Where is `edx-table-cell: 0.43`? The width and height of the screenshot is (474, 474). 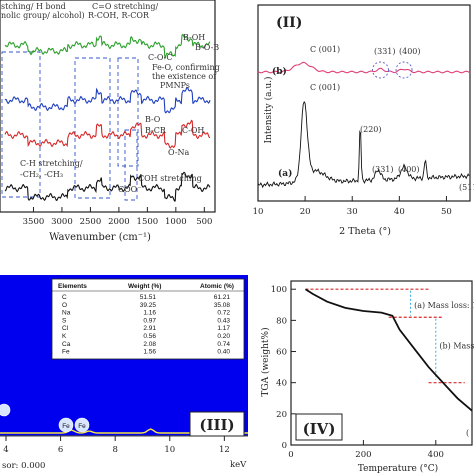 edx-table-cell: 0.43 is located at coordinates (223, 320).